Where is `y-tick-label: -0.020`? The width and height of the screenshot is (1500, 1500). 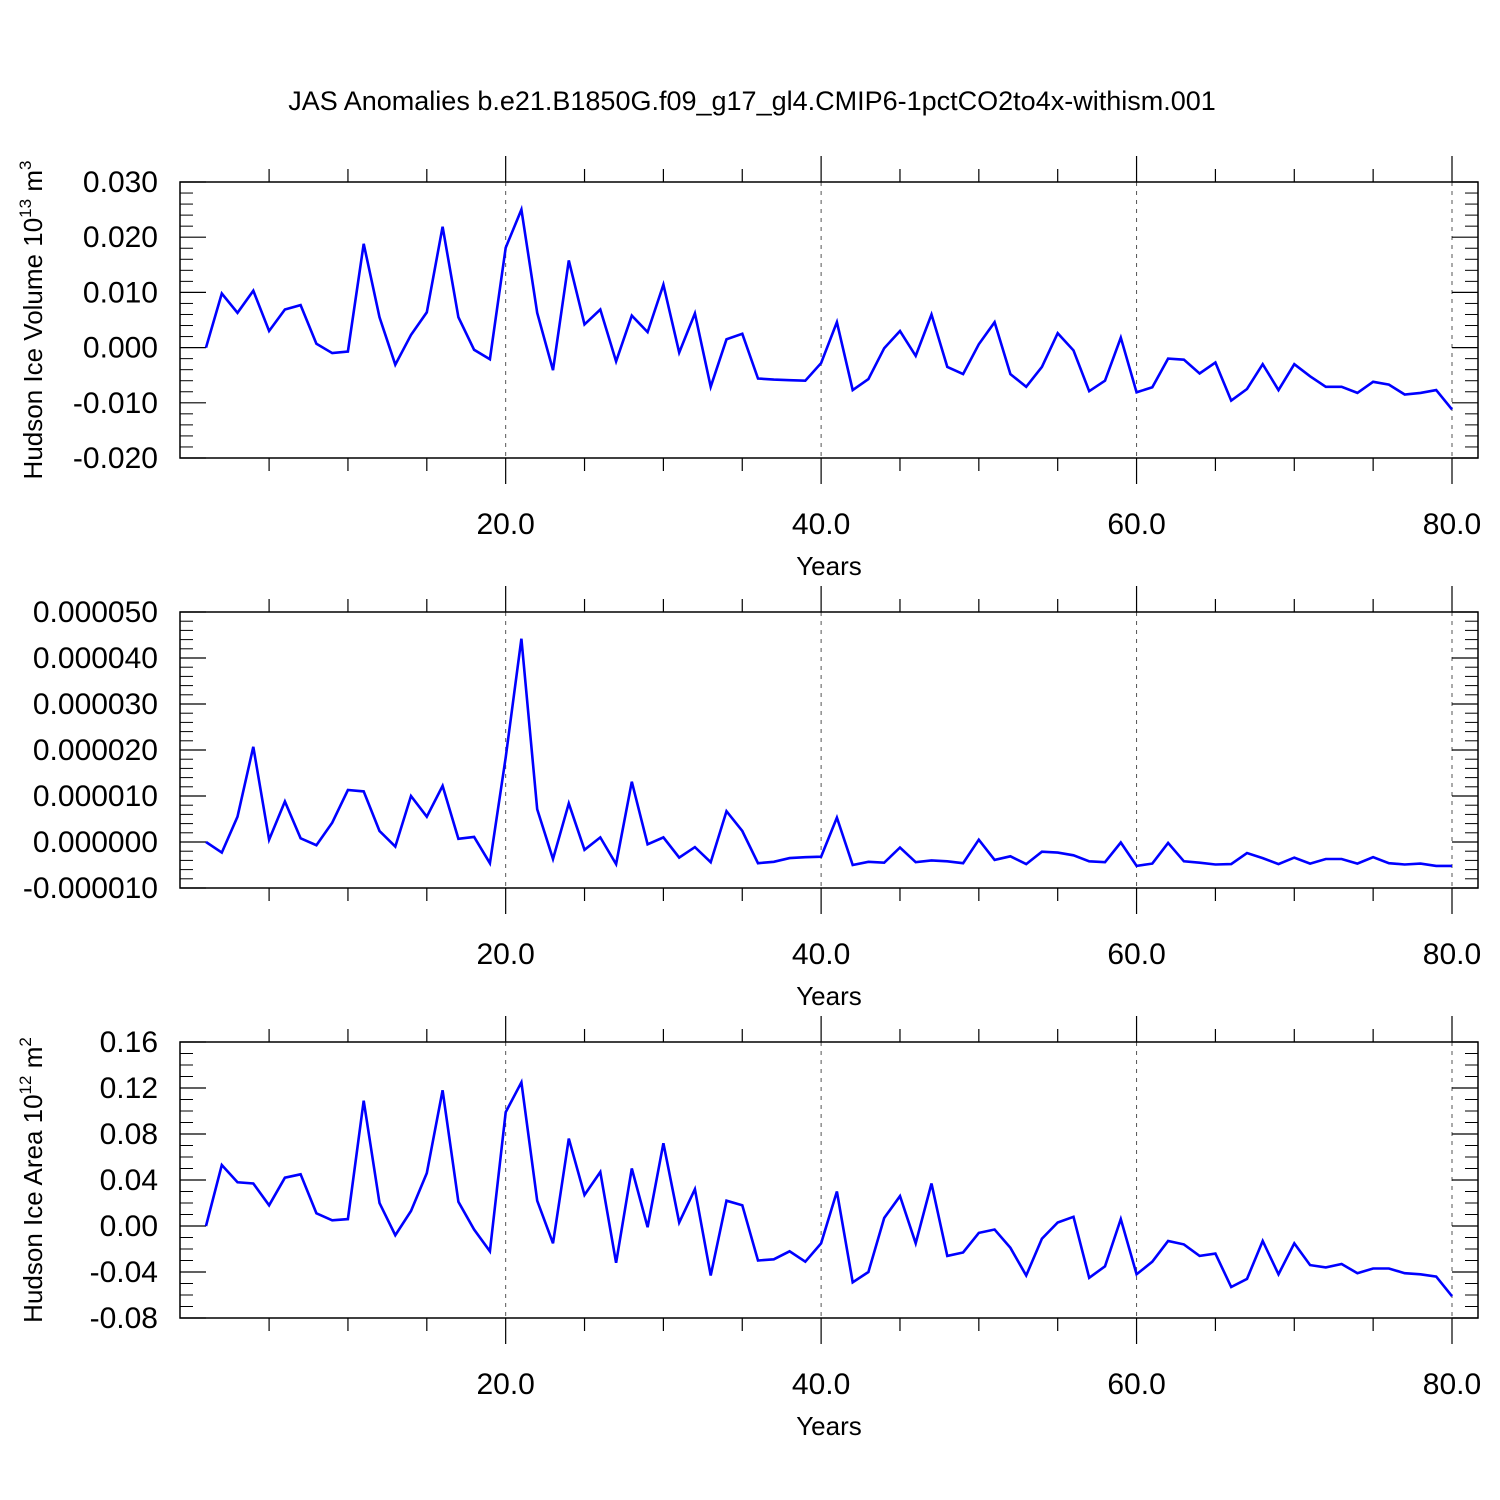
y-tick-label: -0.020 is located at coordinates (115, 458).